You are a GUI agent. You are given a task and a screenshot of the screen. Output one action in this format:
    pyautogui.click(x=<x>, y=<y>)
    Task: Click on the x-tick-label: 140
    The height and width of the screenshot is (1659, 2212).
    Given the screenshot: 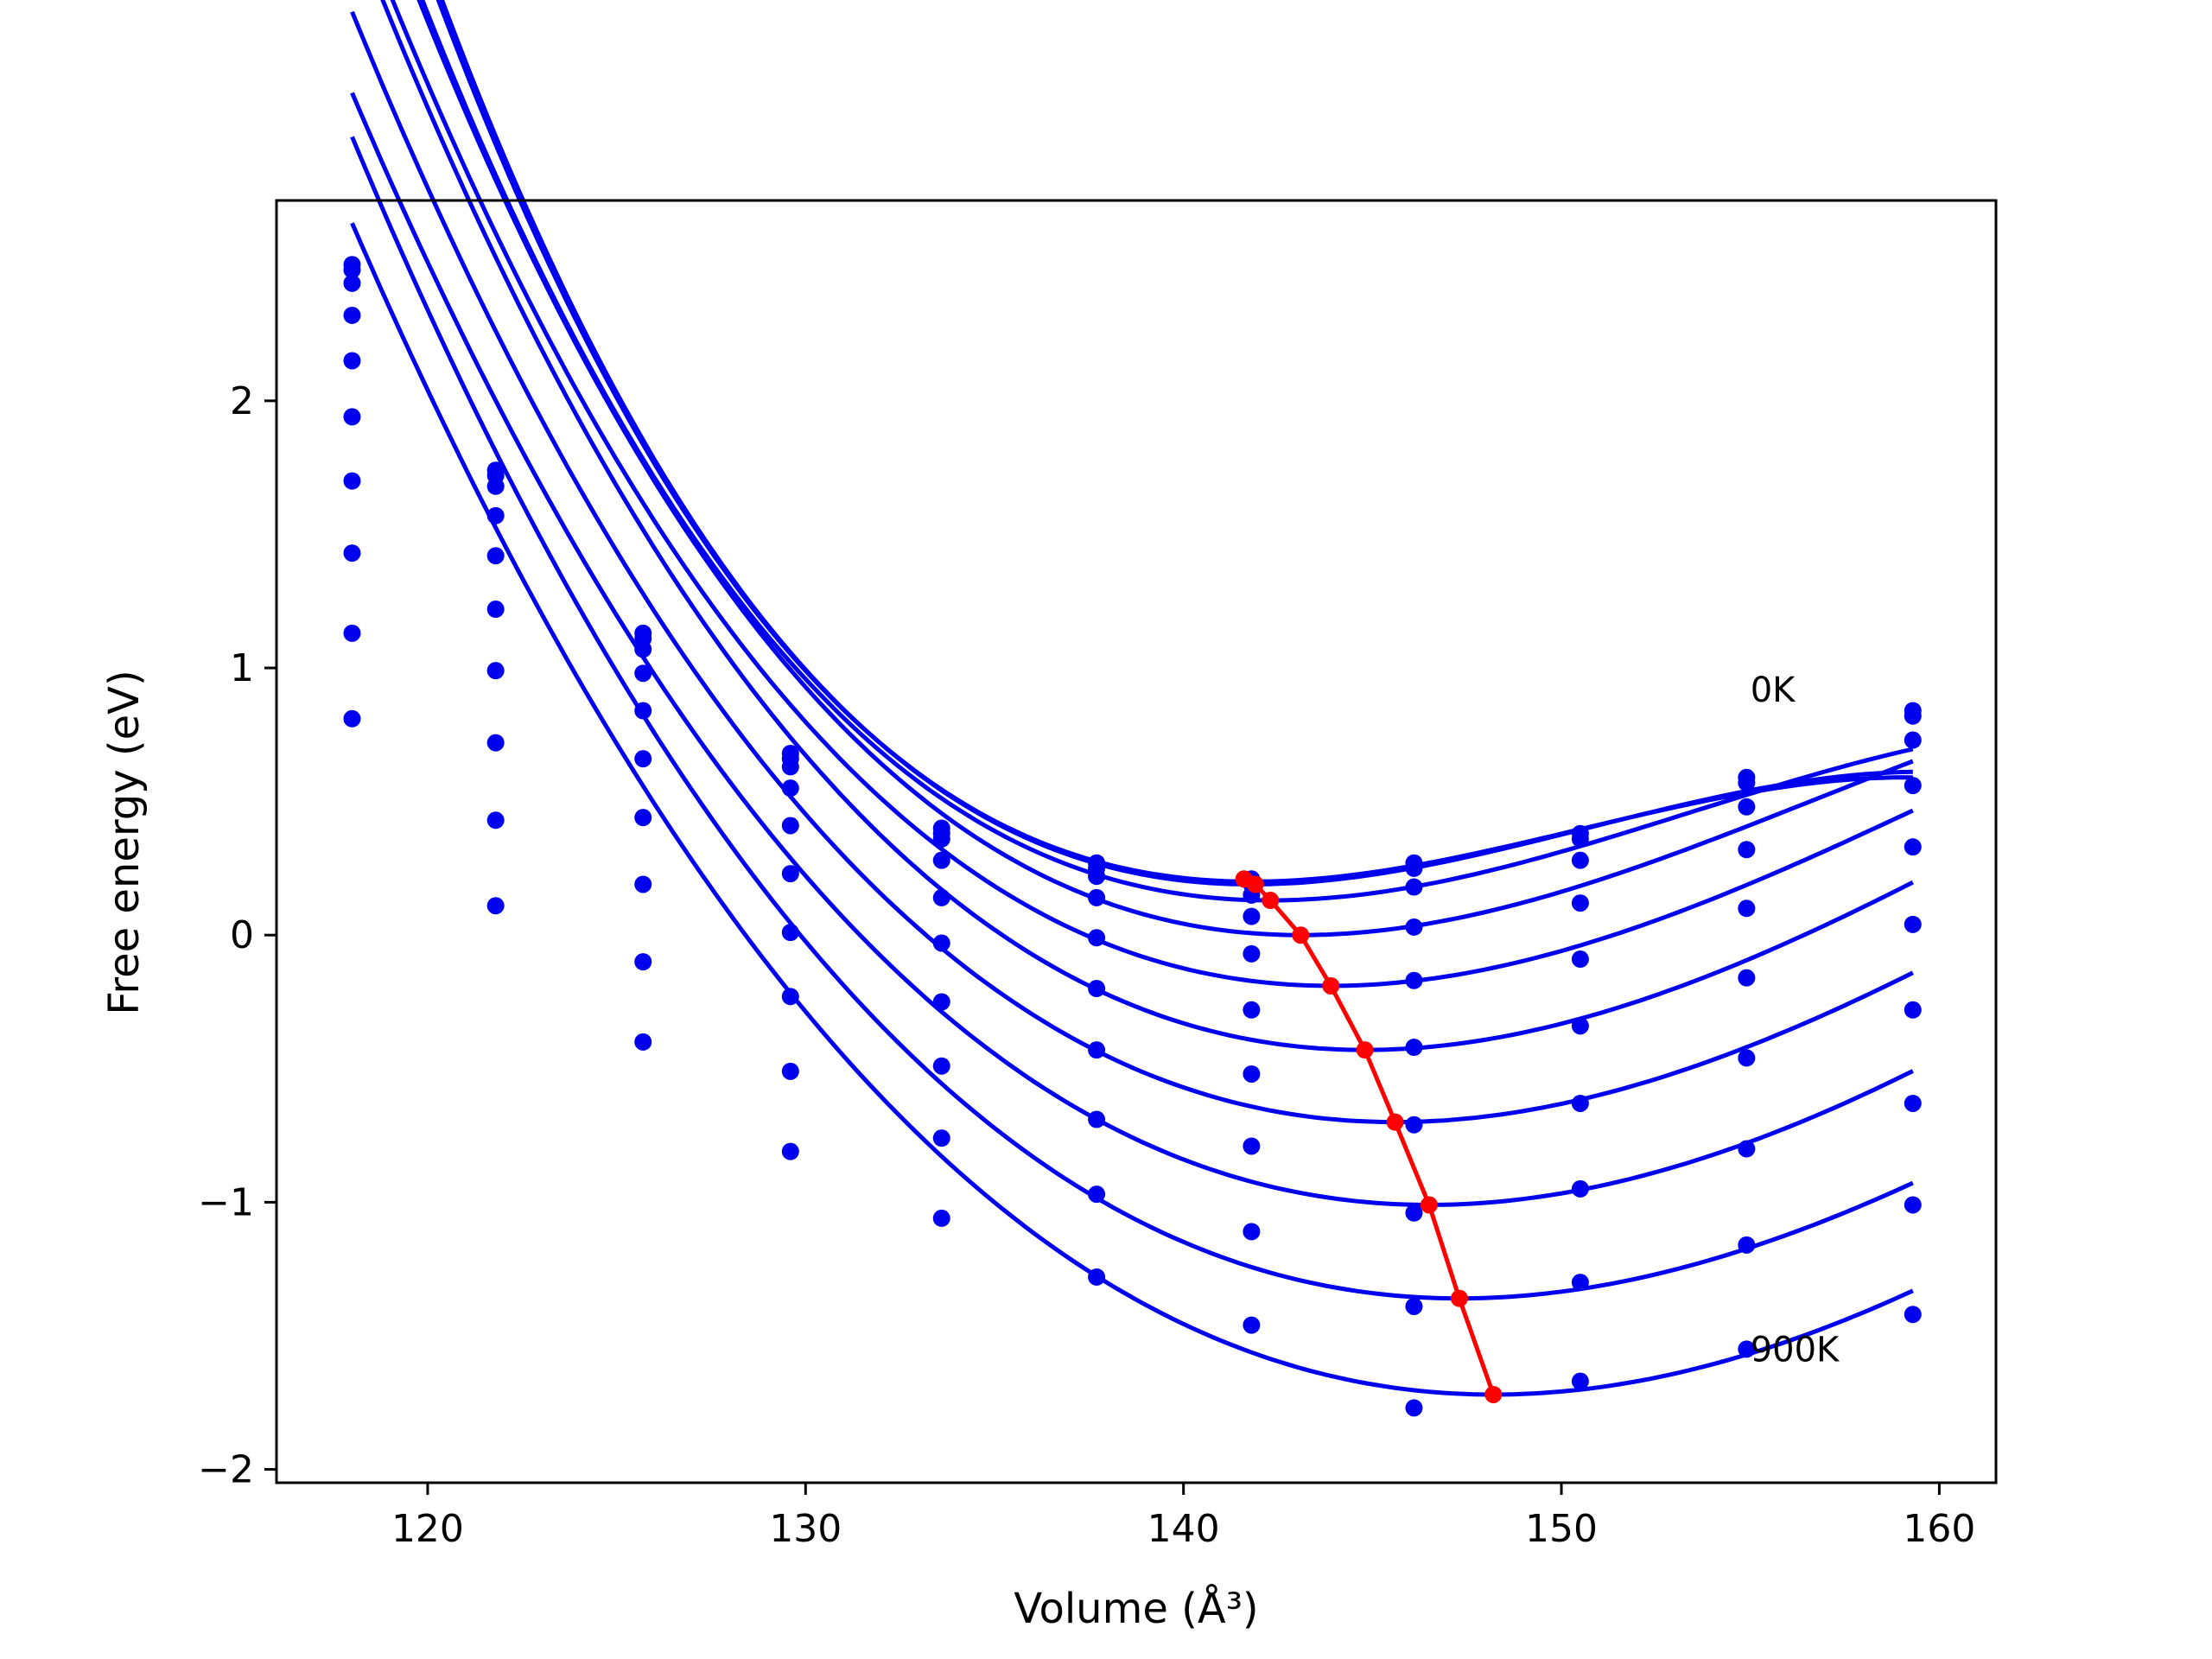 What is the action you would take?
    pyautogui.click(x=1183, y=1529)
    